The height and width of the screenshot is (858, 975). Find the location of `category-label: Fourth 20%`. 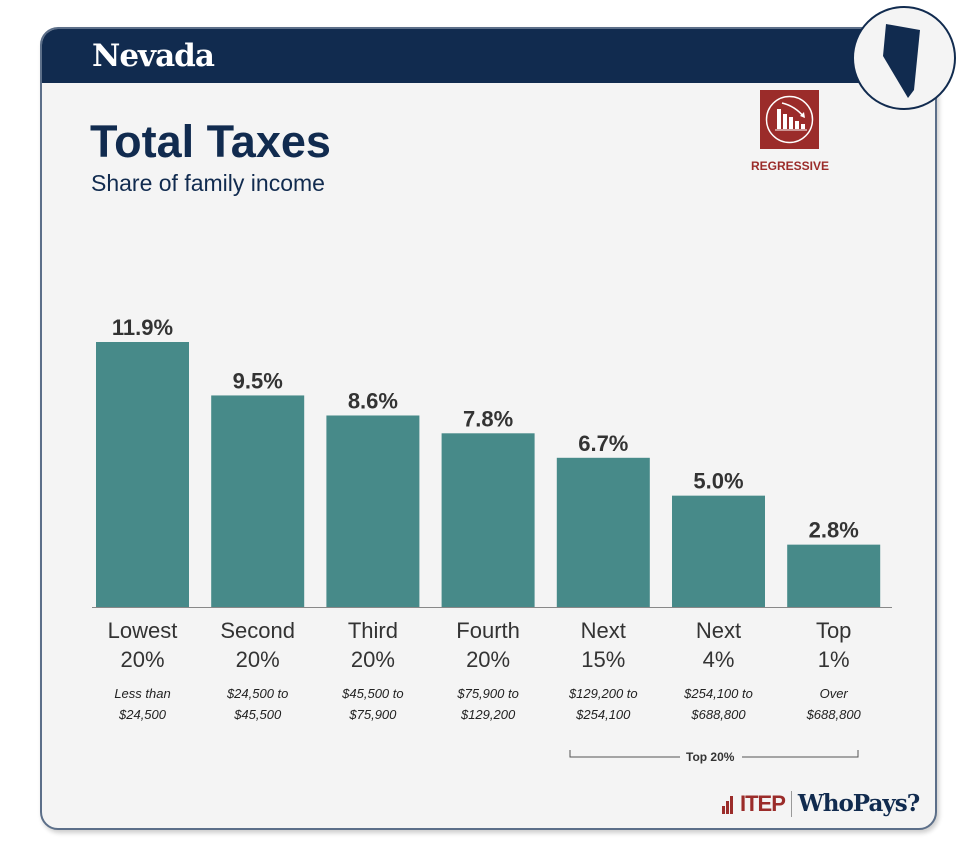

category-label: Fourth 20% is located at coordinates (488, 645).